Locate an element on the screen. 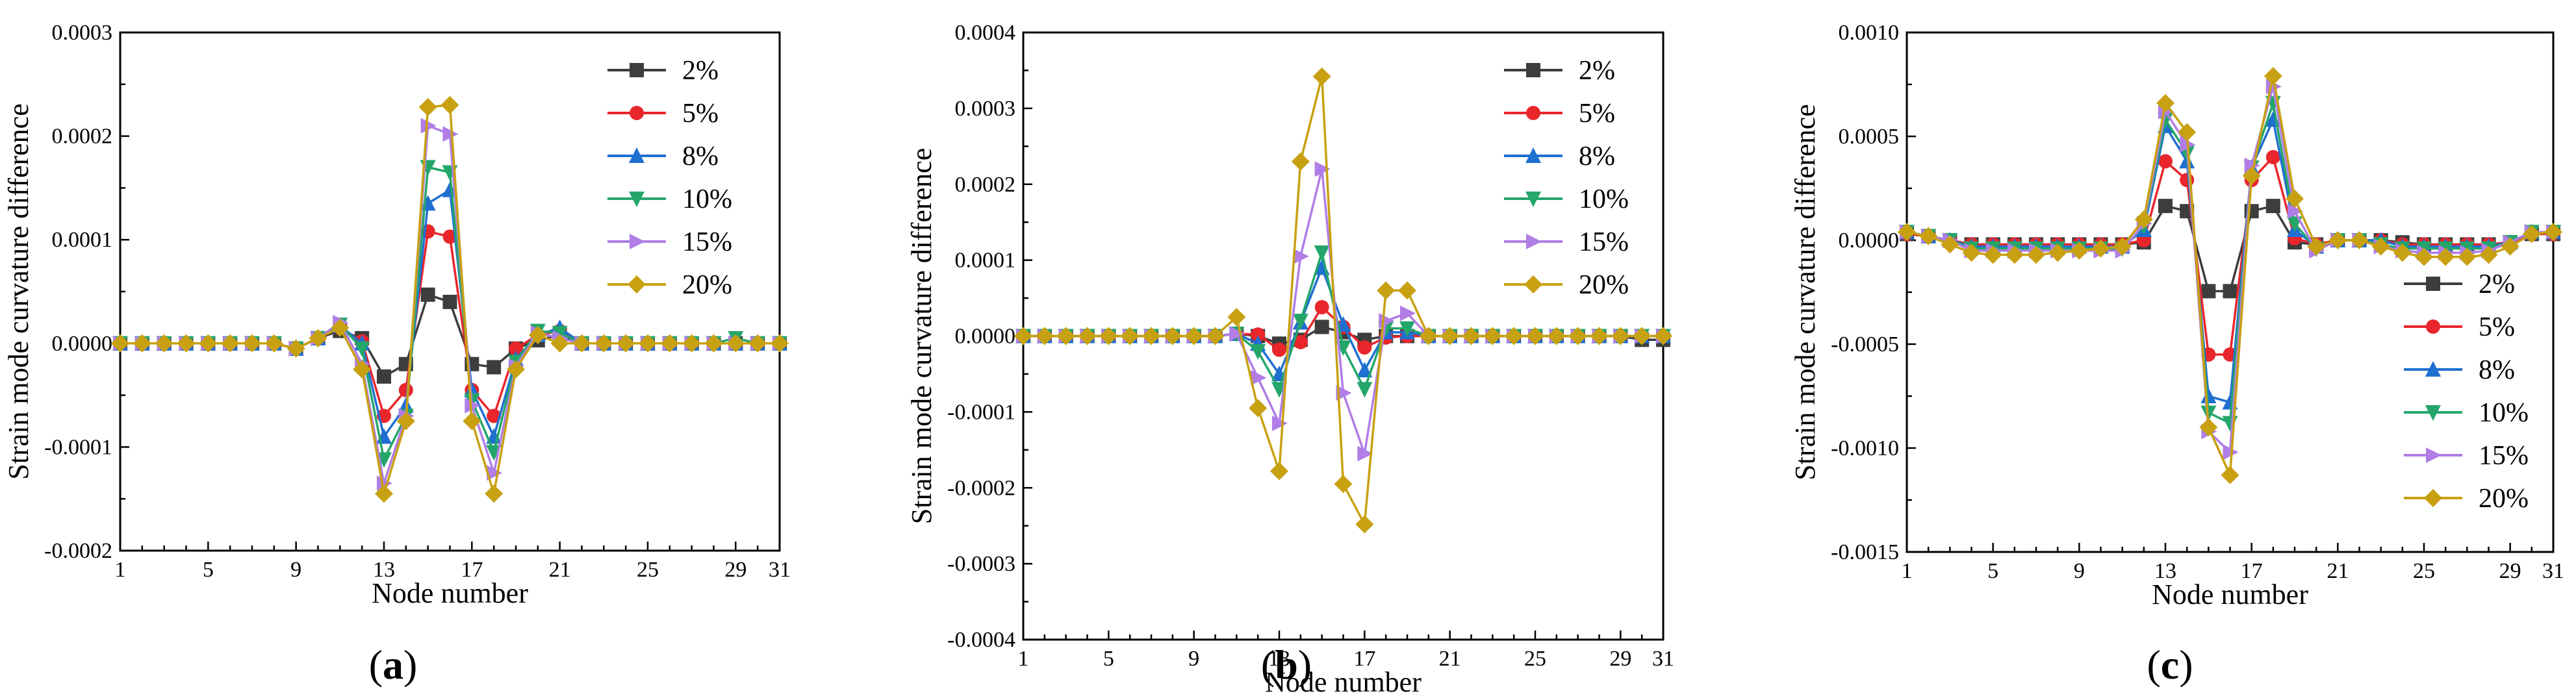  x-tick-label: 31 is located at coordinates (1663, 659).